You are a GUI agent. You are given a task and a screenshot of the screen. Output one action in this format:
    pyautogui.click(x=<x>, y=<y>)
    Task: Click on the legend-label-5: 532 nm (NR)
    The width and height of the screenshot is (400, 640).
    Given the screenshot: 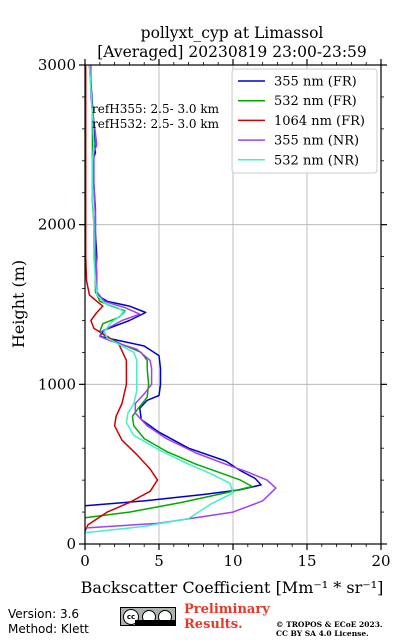 What is the action you would take?
    pyautogui.click(x=316, y=160)
    